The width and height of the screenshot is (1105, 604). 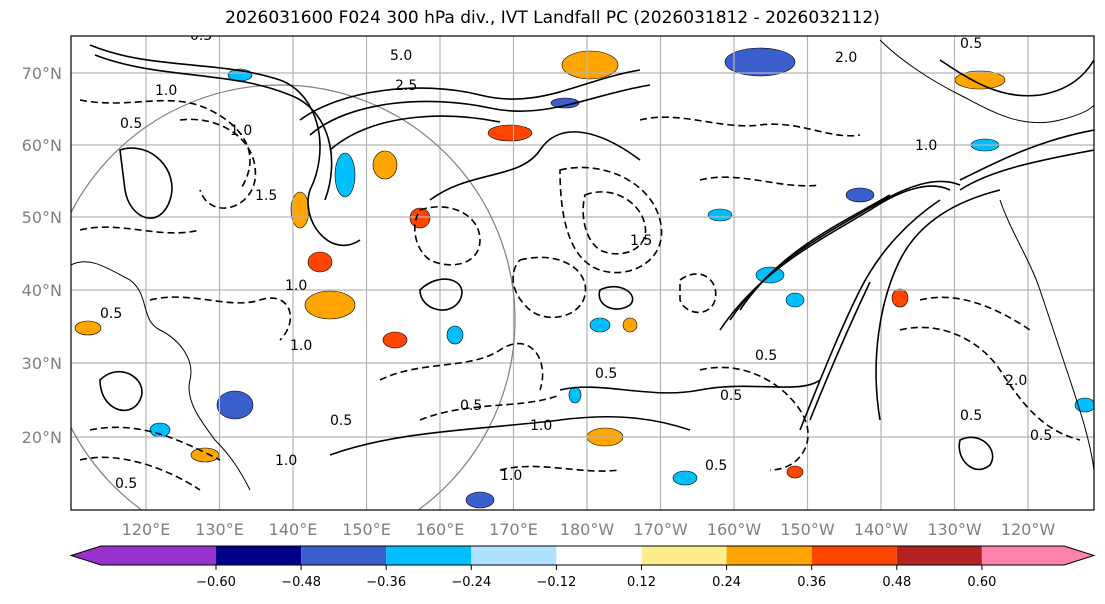 What do you see at coordinates (1028, 529) in the screenshot?
I see `longitude-label: 120°W` at bounding box center [1028, 529].